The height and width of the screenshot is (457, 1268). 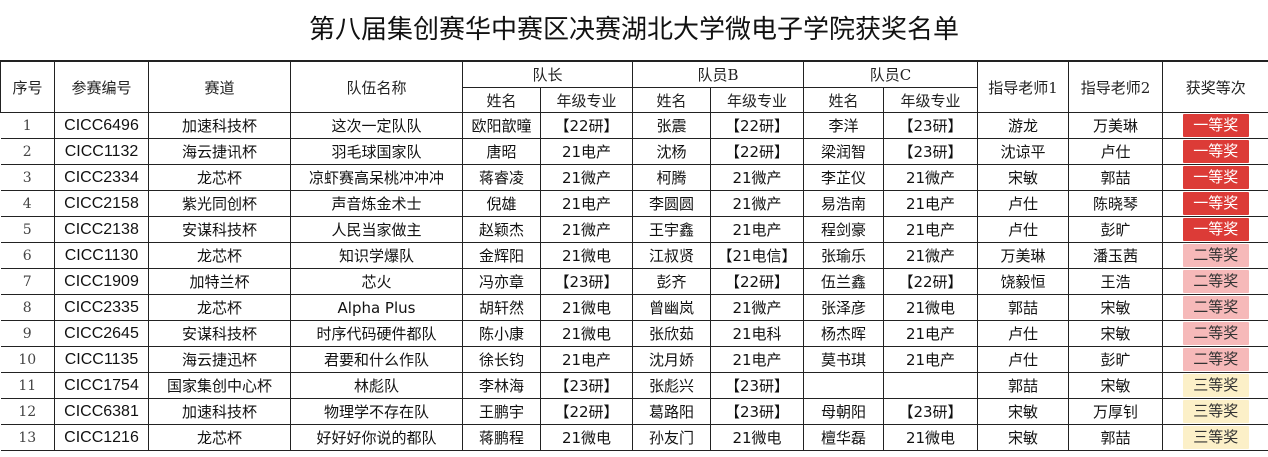 What do you see at coordinates (757, 333) in the screenshot?
I see `member-b-grade-cell: 21电科` at bounding box center [757, 333].